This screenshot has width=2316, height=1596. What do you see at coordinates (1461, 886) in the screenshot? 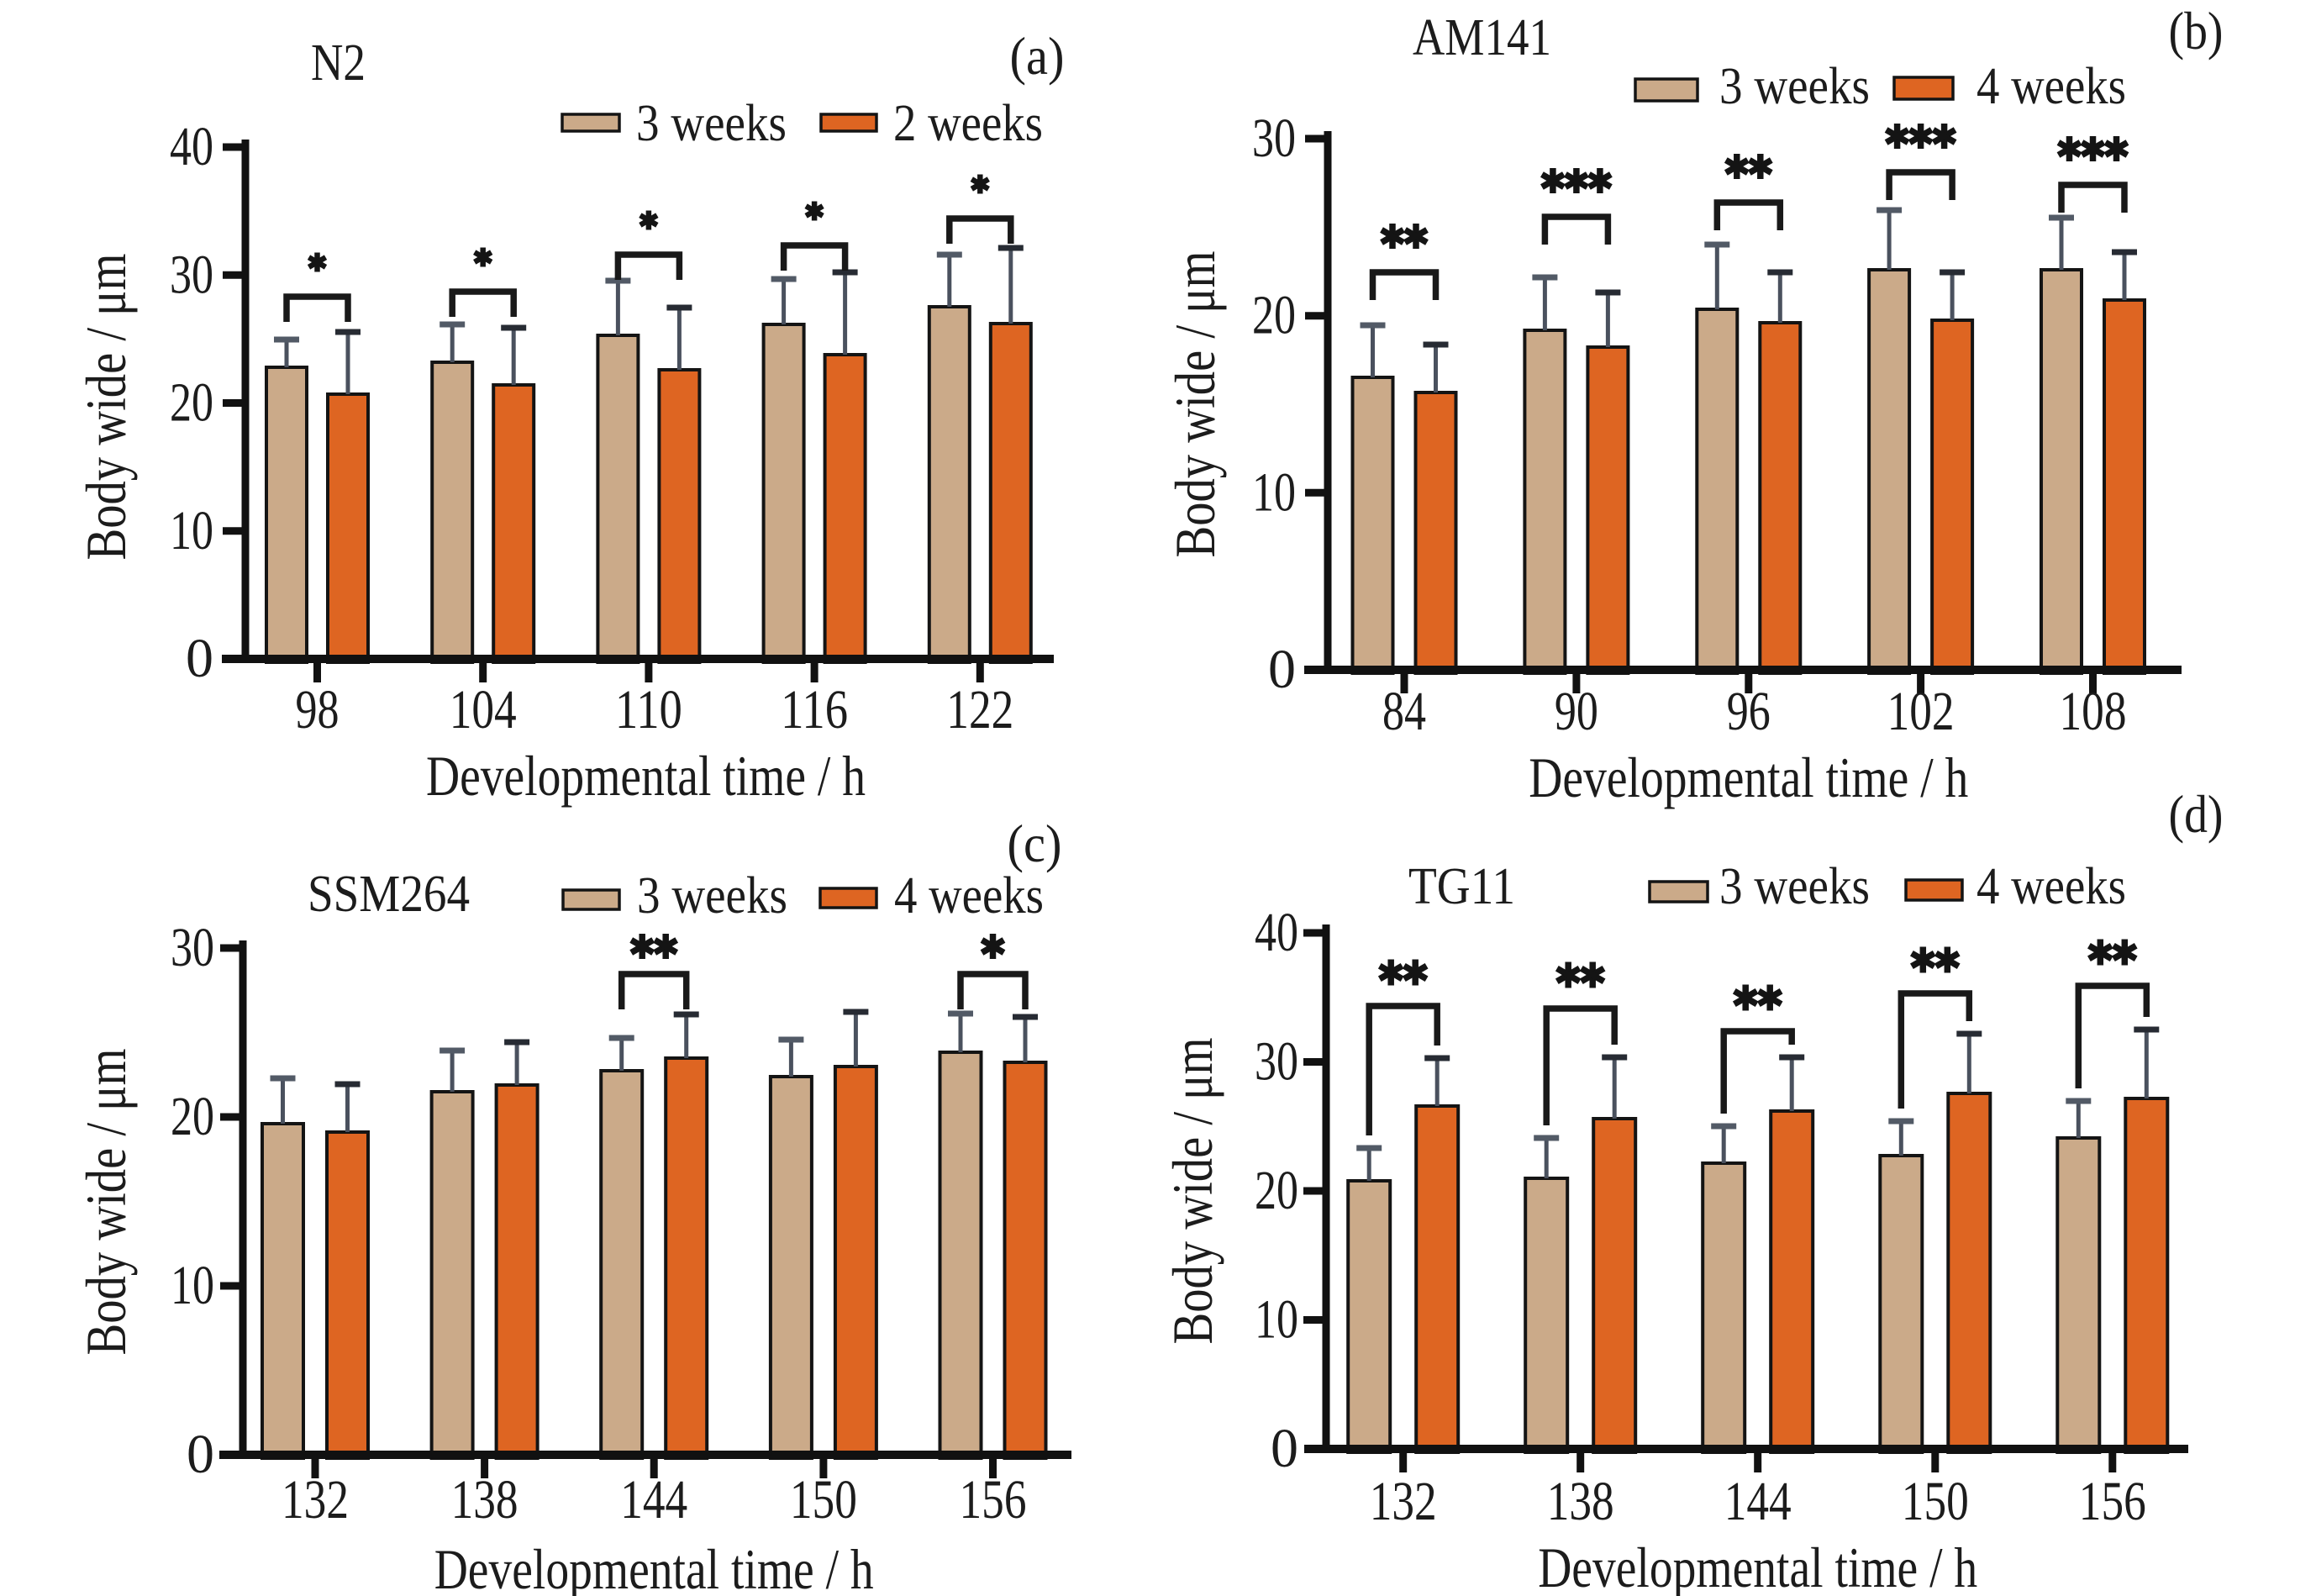
I see `svg-text: TG11` at bounding box center [1461, 886].